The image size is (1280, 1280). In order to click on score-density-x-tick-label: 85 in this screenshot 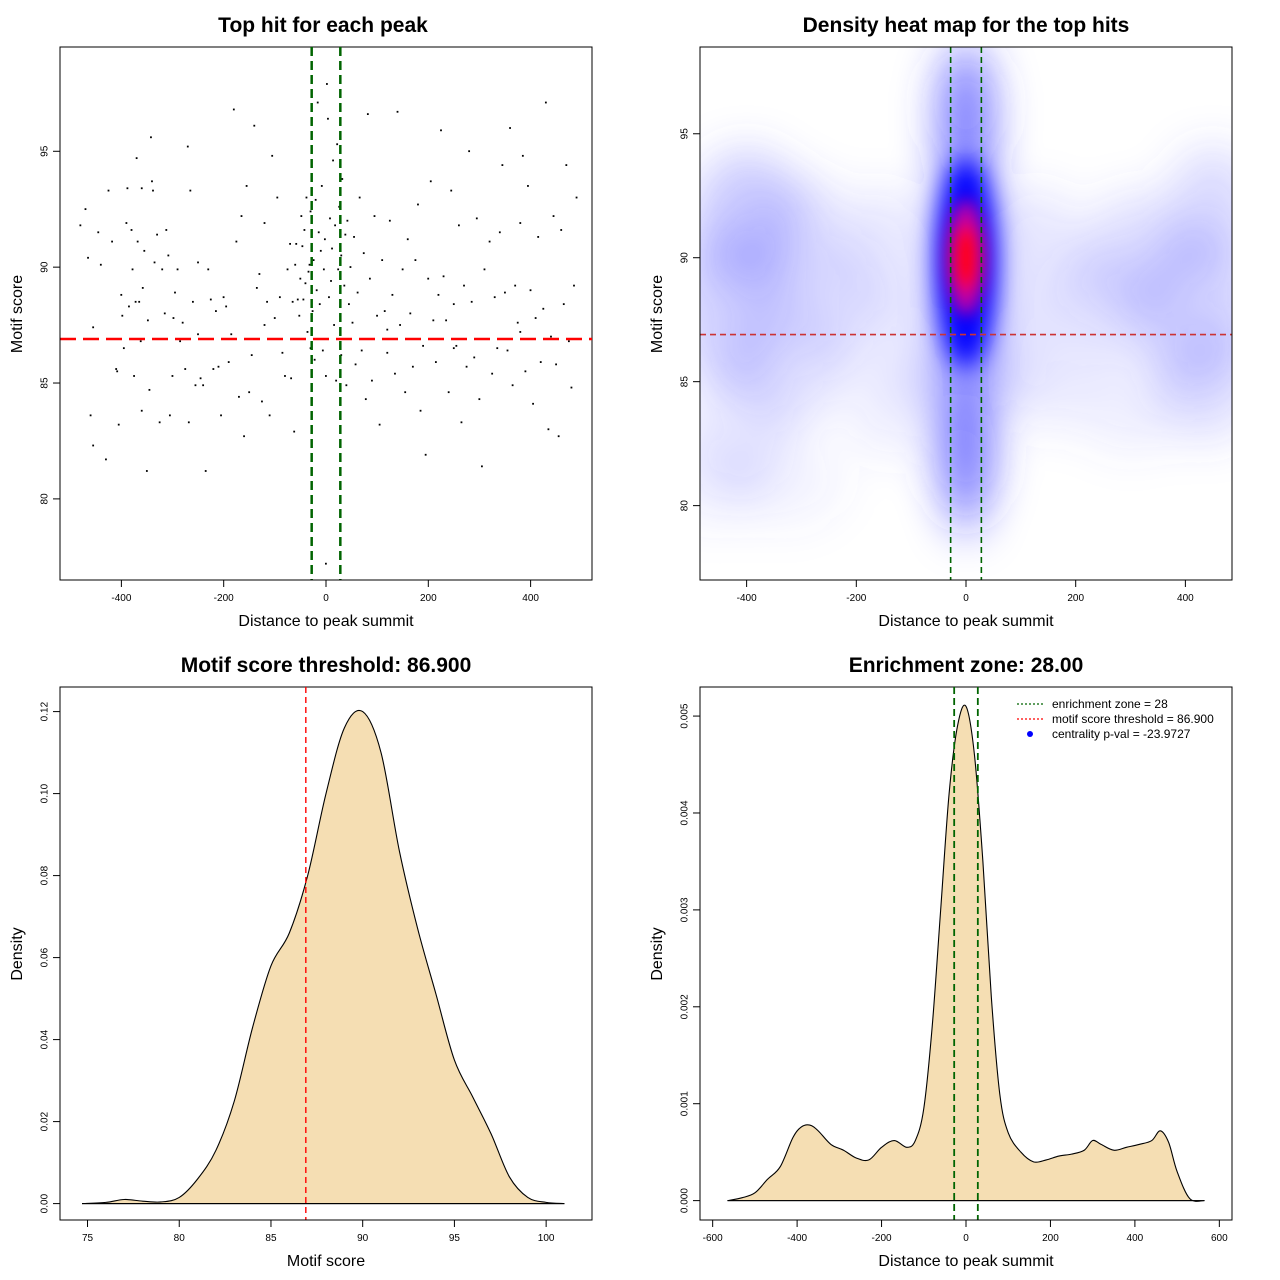, I will do `click(271, 1238)`.